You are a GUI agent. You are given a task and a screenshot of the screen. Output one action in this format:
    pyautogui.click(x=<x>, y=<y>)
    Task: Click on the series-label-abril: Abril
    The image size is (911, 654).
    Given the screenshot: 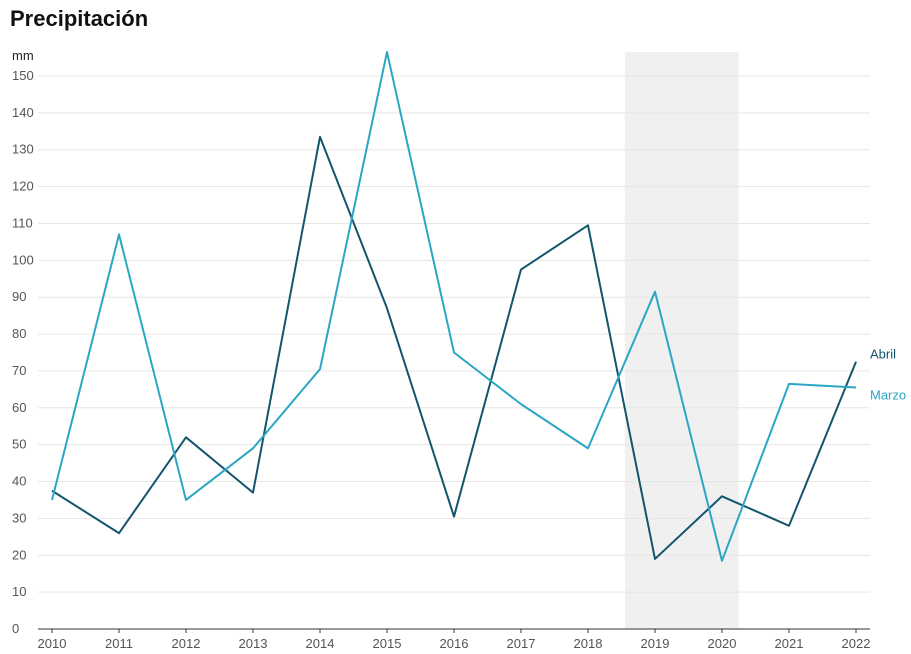 What is the action you would take?
    pyautogui.click(x=883, y=354)
    